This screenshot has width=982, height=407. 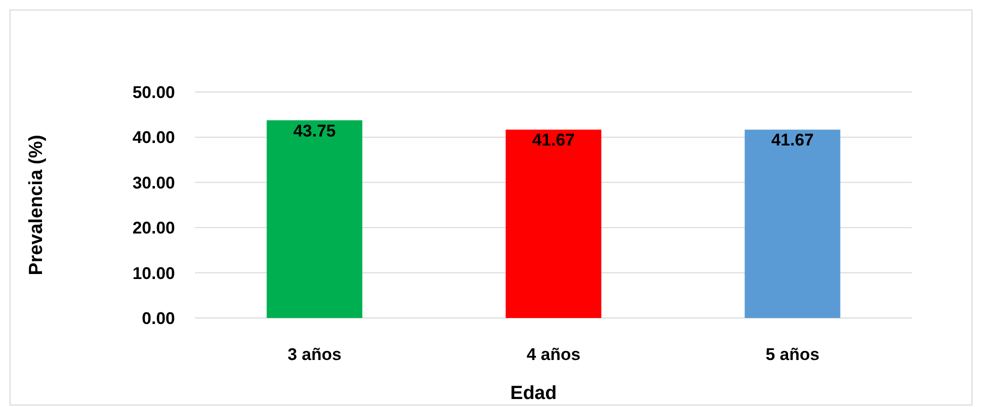 I want to click on data-label: 43.75, so click(x=314, y=130).